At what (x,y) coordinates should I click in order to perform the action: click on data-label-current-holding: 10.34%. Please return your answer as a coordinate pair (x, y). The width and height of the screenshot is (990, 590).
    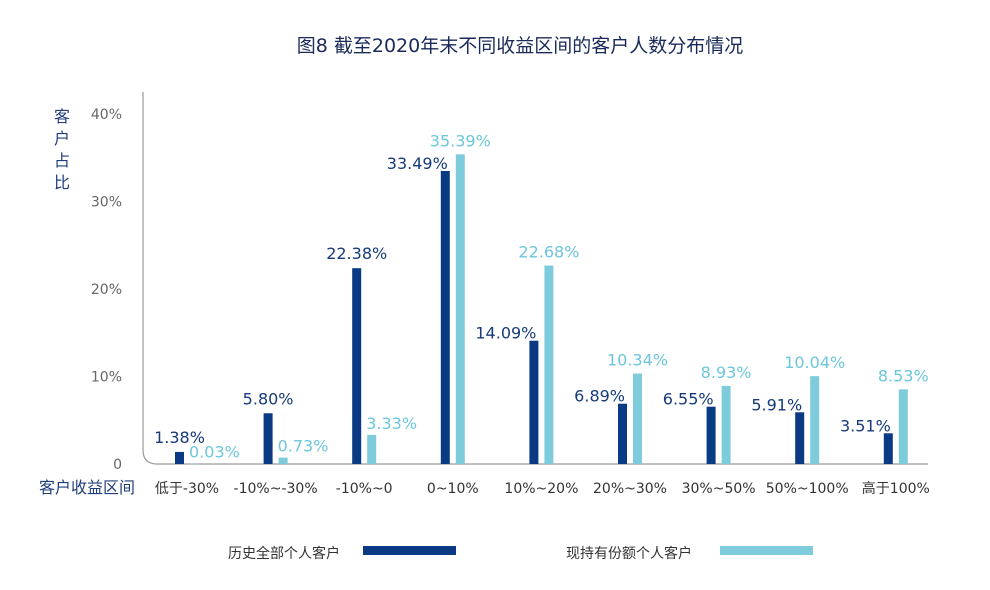
    Looking at the image, I should click on (637, 360).